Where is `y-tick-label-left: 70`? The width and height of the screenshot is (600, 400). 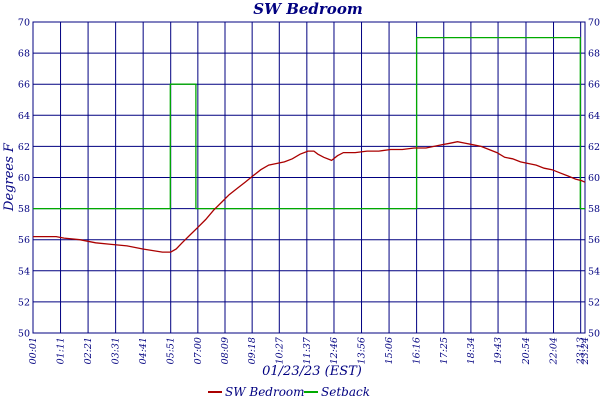
y-tick-label-left: 70 is located at coordinates (24, 23).